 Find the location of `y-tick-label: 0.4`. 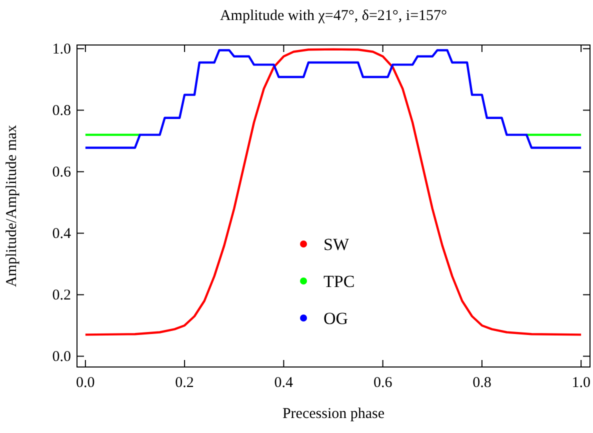

y-tick-label: 0.4 is located at coordinates (62, 234).